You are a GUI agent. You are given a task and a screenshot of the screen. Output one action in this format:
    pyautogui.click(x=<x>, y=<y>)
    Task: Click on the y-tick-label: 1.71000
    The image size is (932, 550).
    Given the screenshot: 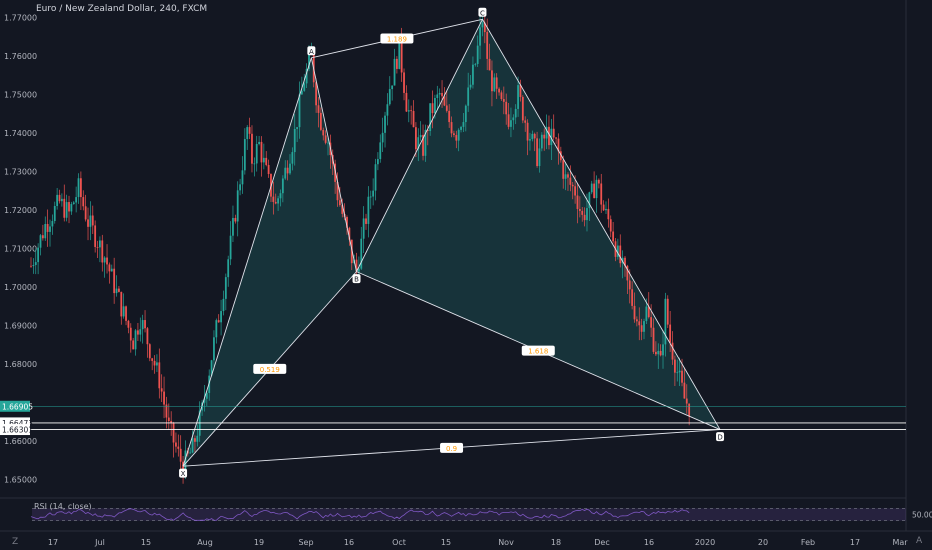 What is the action you would take?
    pyautogui.click(x=20, y=249)
    